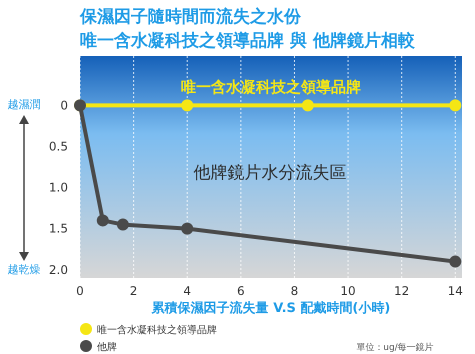 The width and height of the screenshot is (475, 354). Describe the element at coordinates (187, 291) in the screenshot. I see `x-tick-label: 4` at that location.